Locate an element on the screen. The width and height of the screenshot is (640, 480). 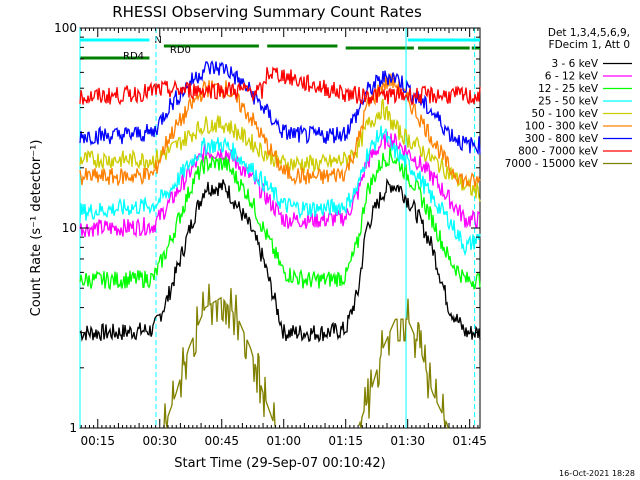
legend-entry-label: 6 - 12 keV is located at coordinates (572, 77).